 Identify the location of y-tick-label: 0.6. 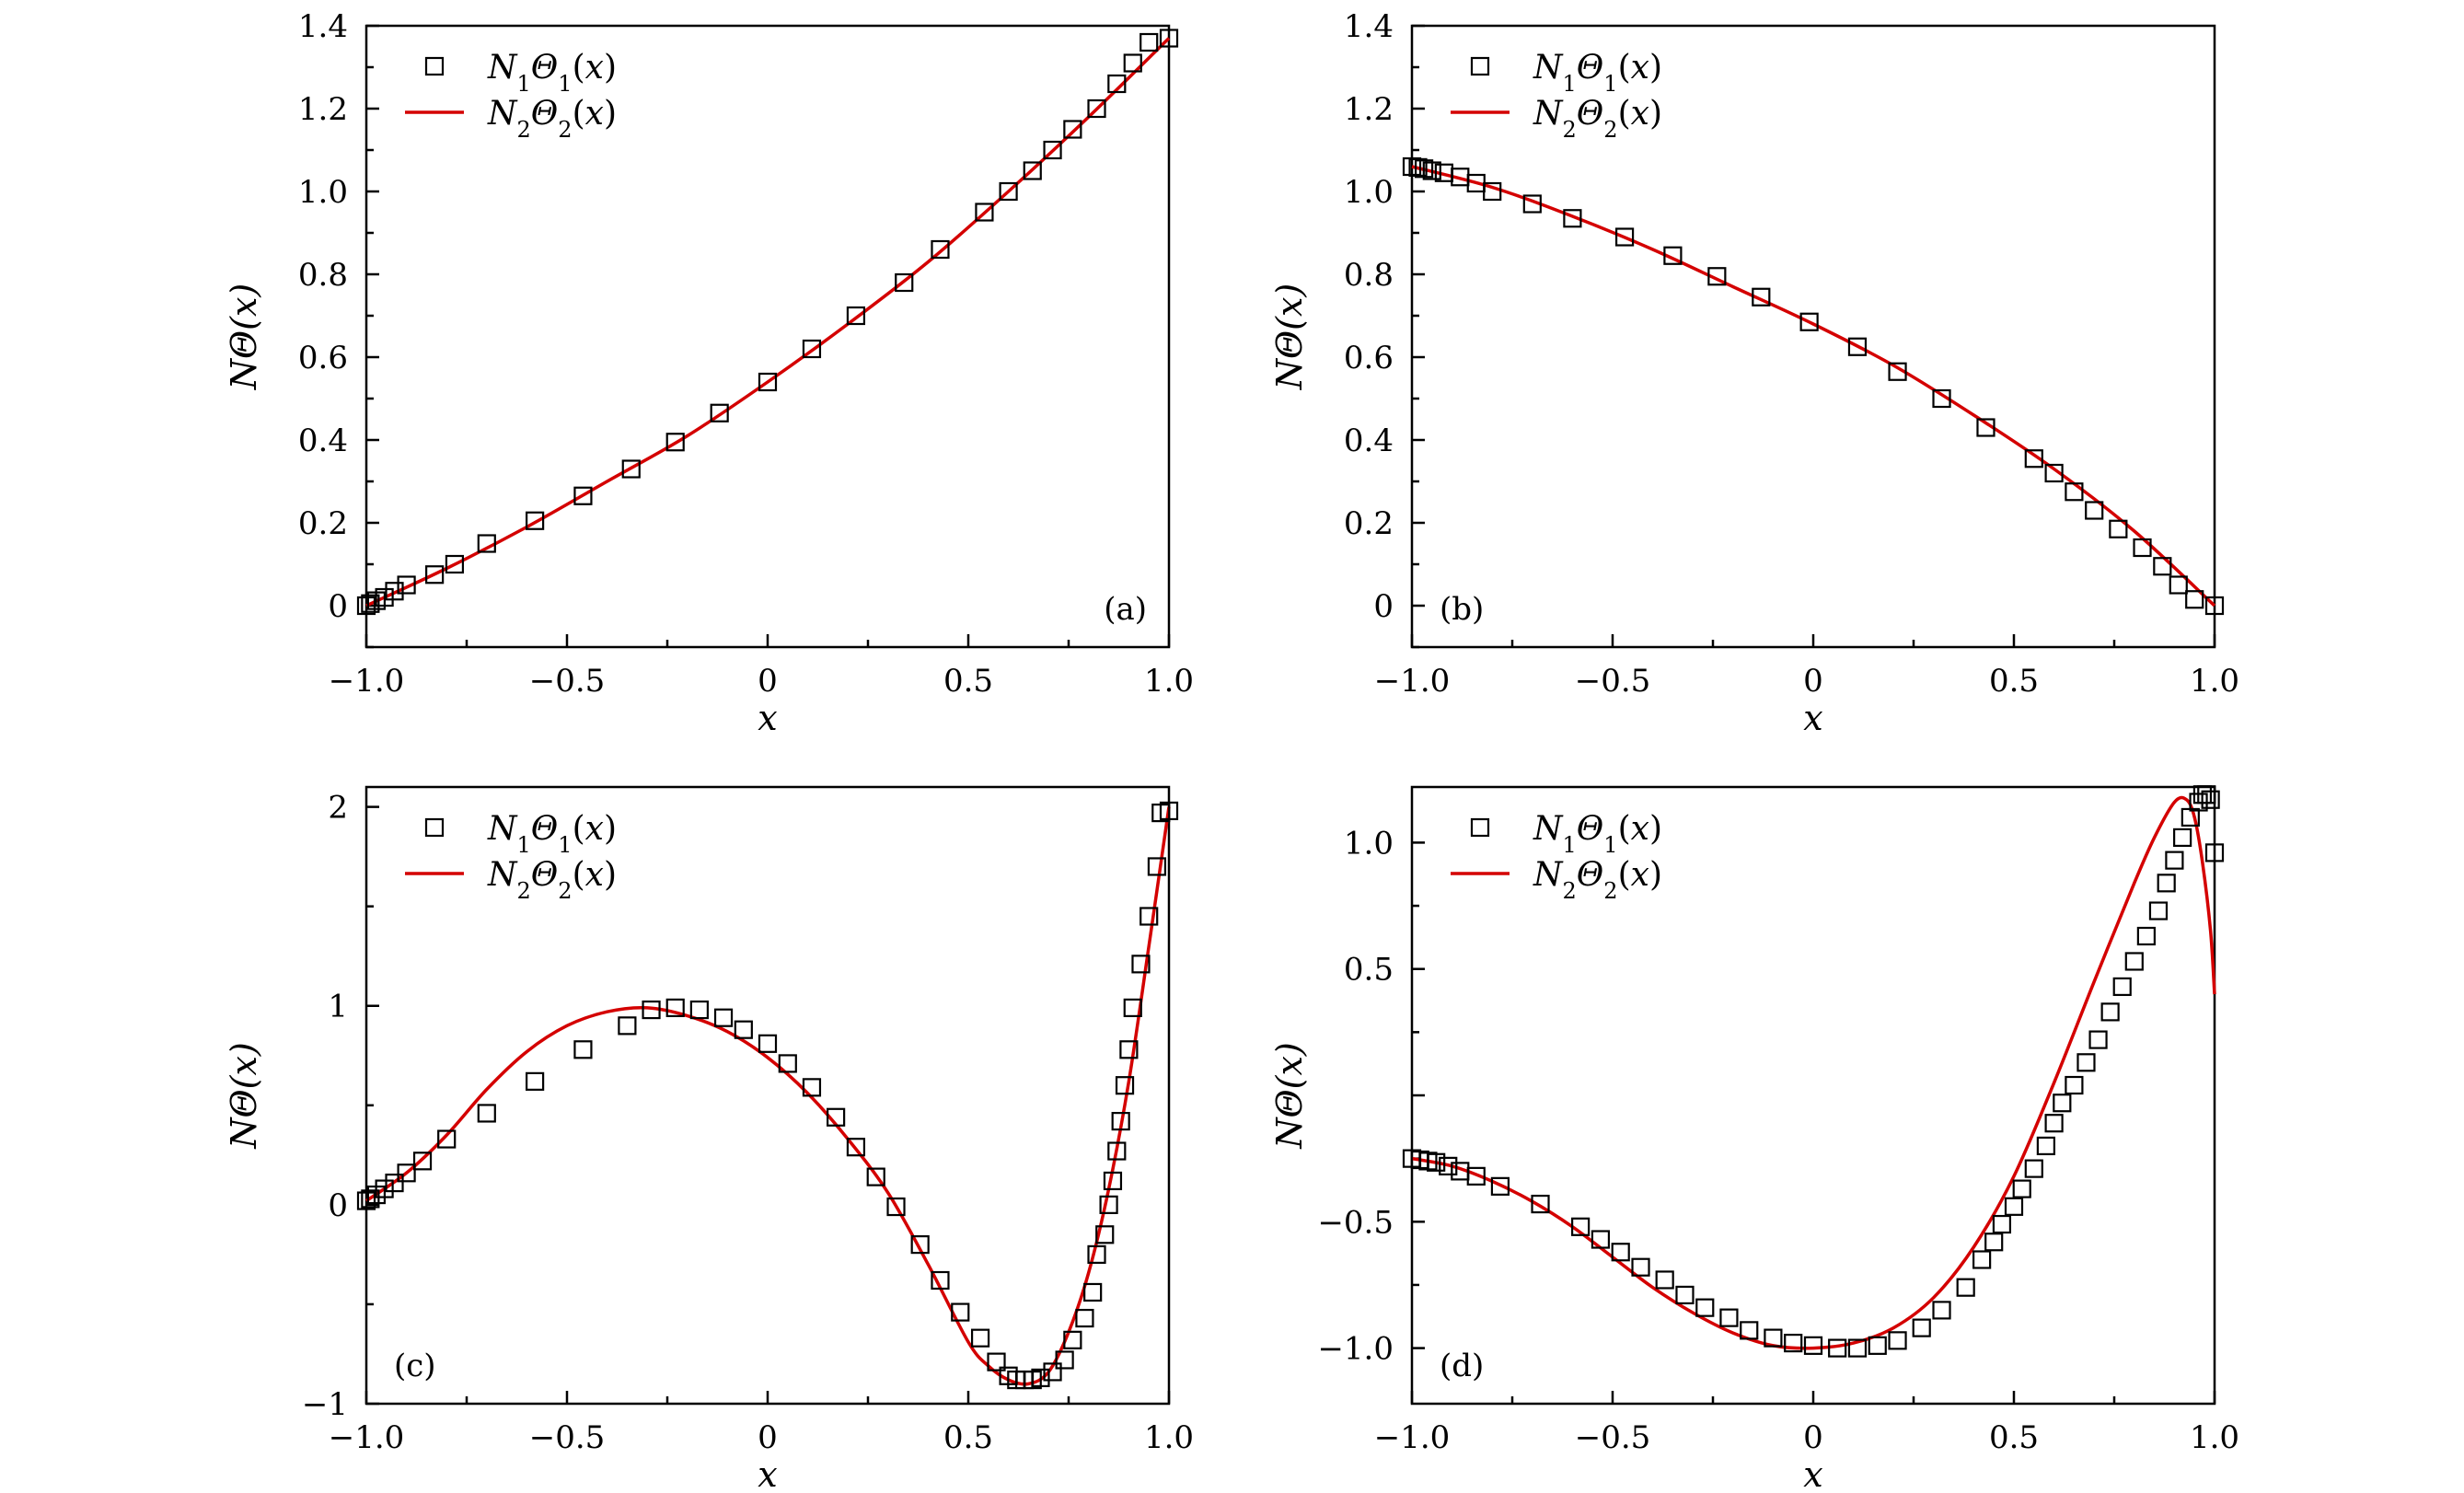
(323, 358).